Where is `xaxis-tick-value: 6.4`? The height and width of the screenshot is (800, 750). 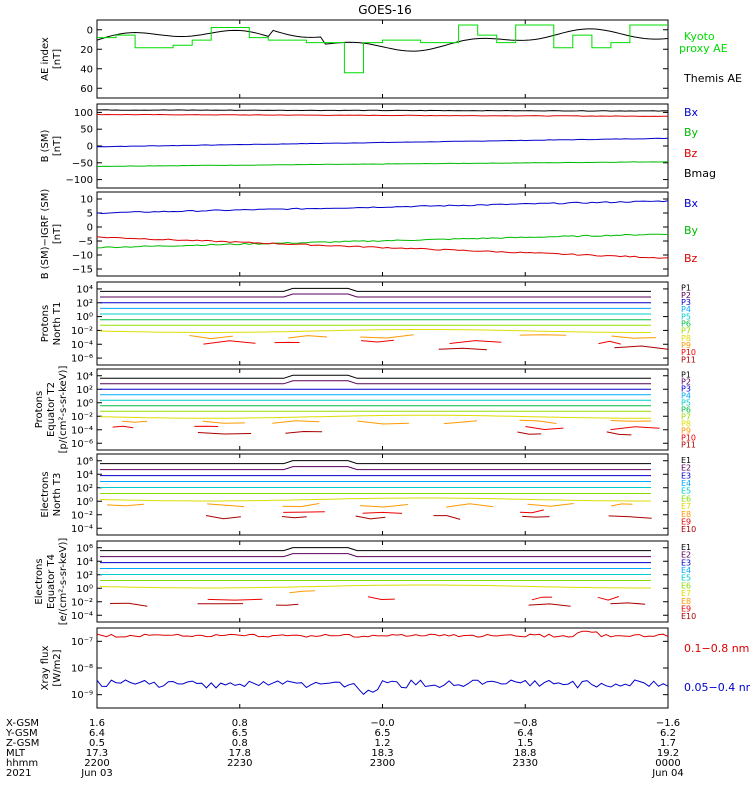
xaxis-tick-value: 6.4 is located at coordinates (97, 733).